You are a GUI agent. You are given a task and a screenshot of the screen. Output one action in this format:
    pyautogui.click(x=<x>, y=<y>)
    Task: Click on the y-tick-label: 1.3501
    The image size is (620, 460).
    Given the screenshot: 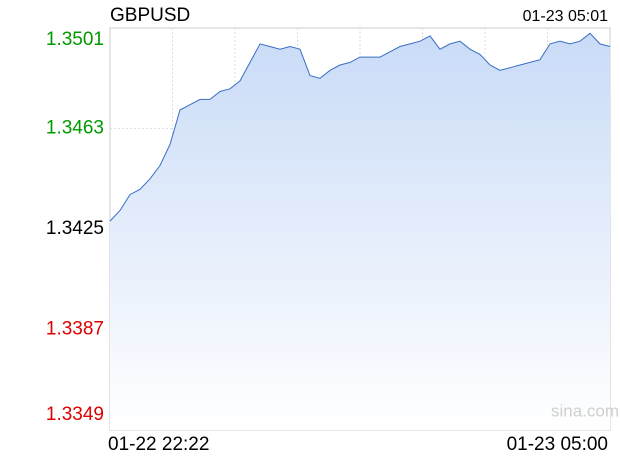 What is the action you would take?
    pyautogui.click(x=75, y=39)
    